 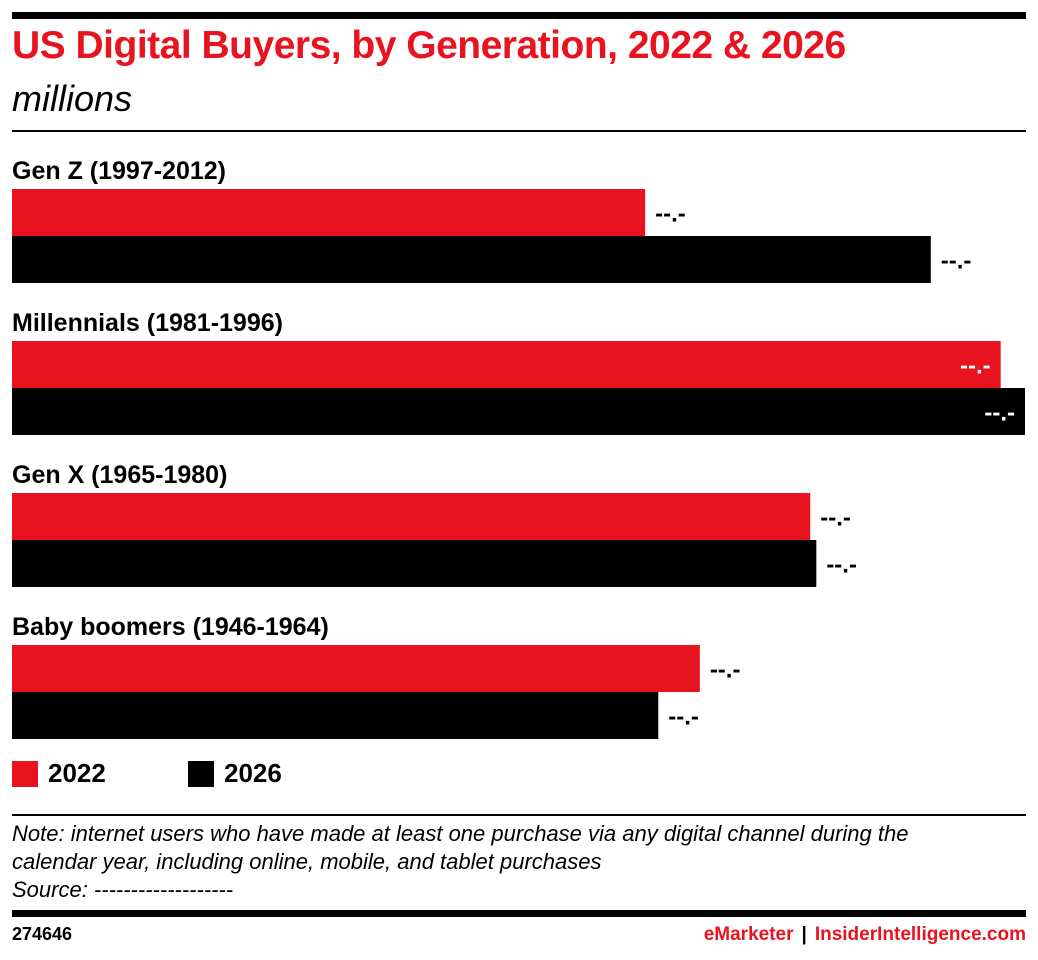 What do you see at coordinates (519, 15) in the screenshot?
I see `top-rule` at bounding box center [519, 15].